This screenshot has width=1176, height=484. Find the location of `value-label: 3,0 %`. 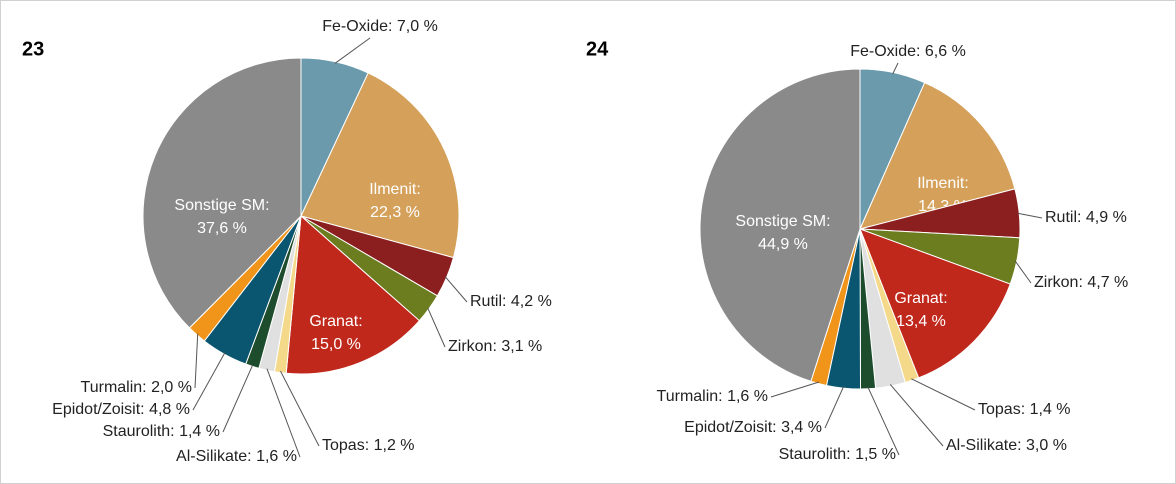

value-label: 3,0 % is located at coordinates (1046, 445).